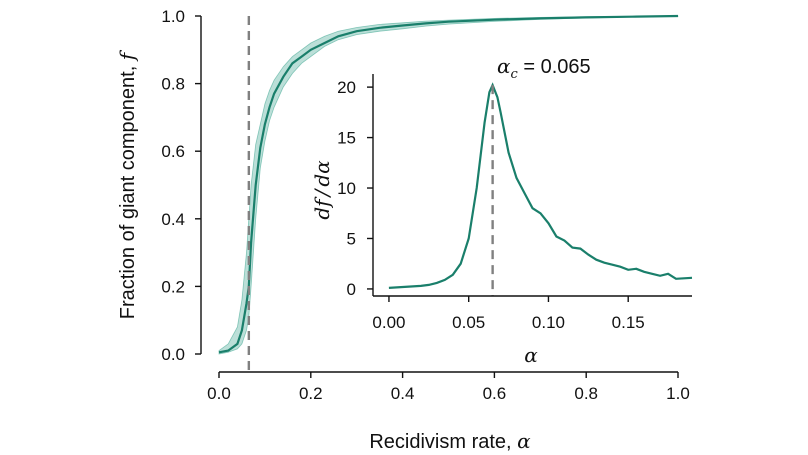 The width and height of the screenshot is (808, 455). Describe the element at coordinates (448, 387) in the screenshot. I see `x-ticks: 0.0 0.2 0.4 0.6 0.8 1.0` at that location.